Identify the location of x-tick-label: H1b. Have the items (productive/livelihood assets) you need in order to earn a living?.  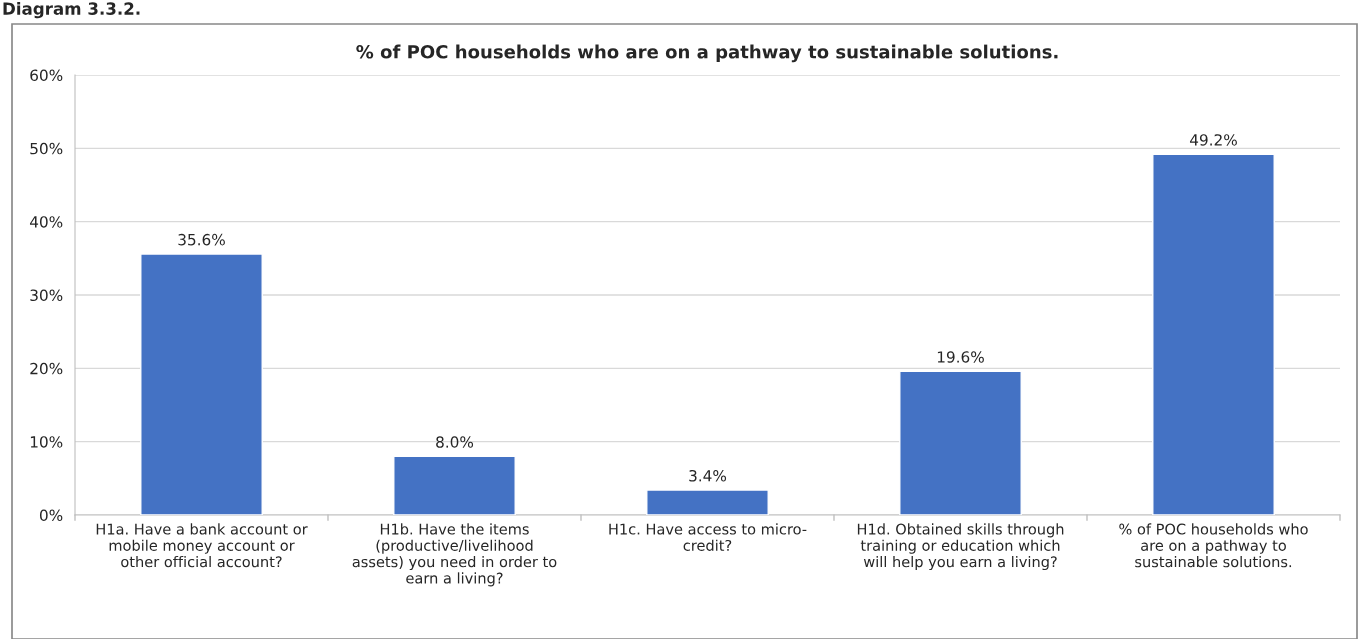
(454, 555).